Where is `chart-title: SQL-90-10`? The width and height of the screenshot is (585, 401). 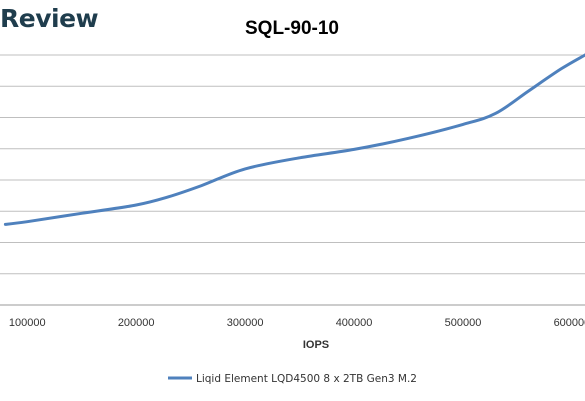
chart-title: SQL-90-10 is located at coordinates (292, 28).